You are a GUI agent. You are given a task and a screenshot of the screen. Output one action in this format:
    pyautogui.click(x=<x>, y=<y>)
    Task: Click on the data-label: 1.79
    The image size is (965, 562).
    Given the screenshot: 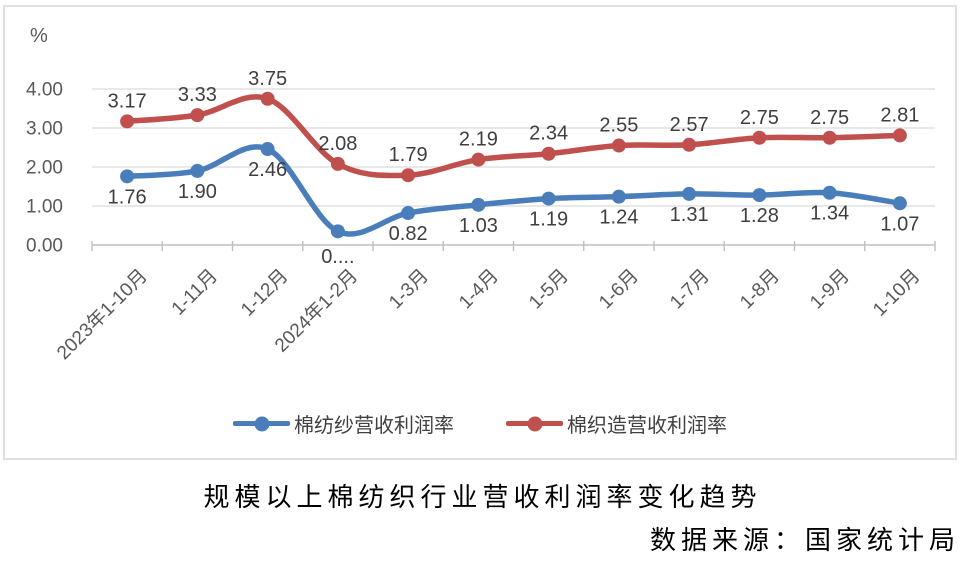 What is the action you would take?
    pyautogui.click(x=408, y=155)
    